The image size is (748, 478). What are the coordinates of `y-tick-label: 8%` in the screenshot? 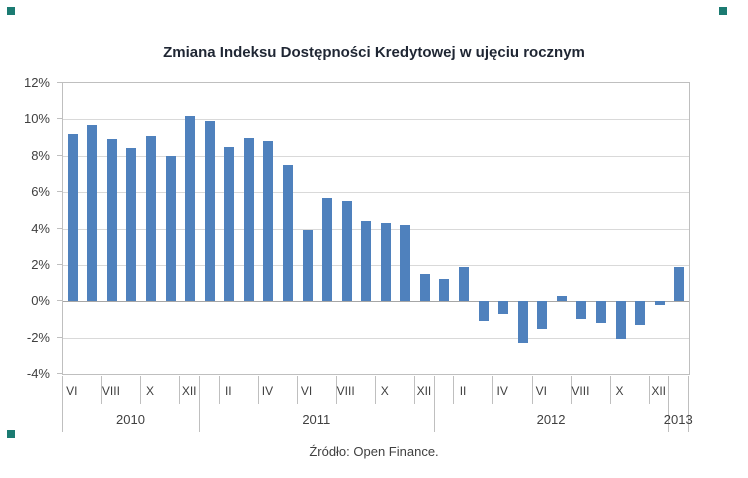 It's located at (40, 155).